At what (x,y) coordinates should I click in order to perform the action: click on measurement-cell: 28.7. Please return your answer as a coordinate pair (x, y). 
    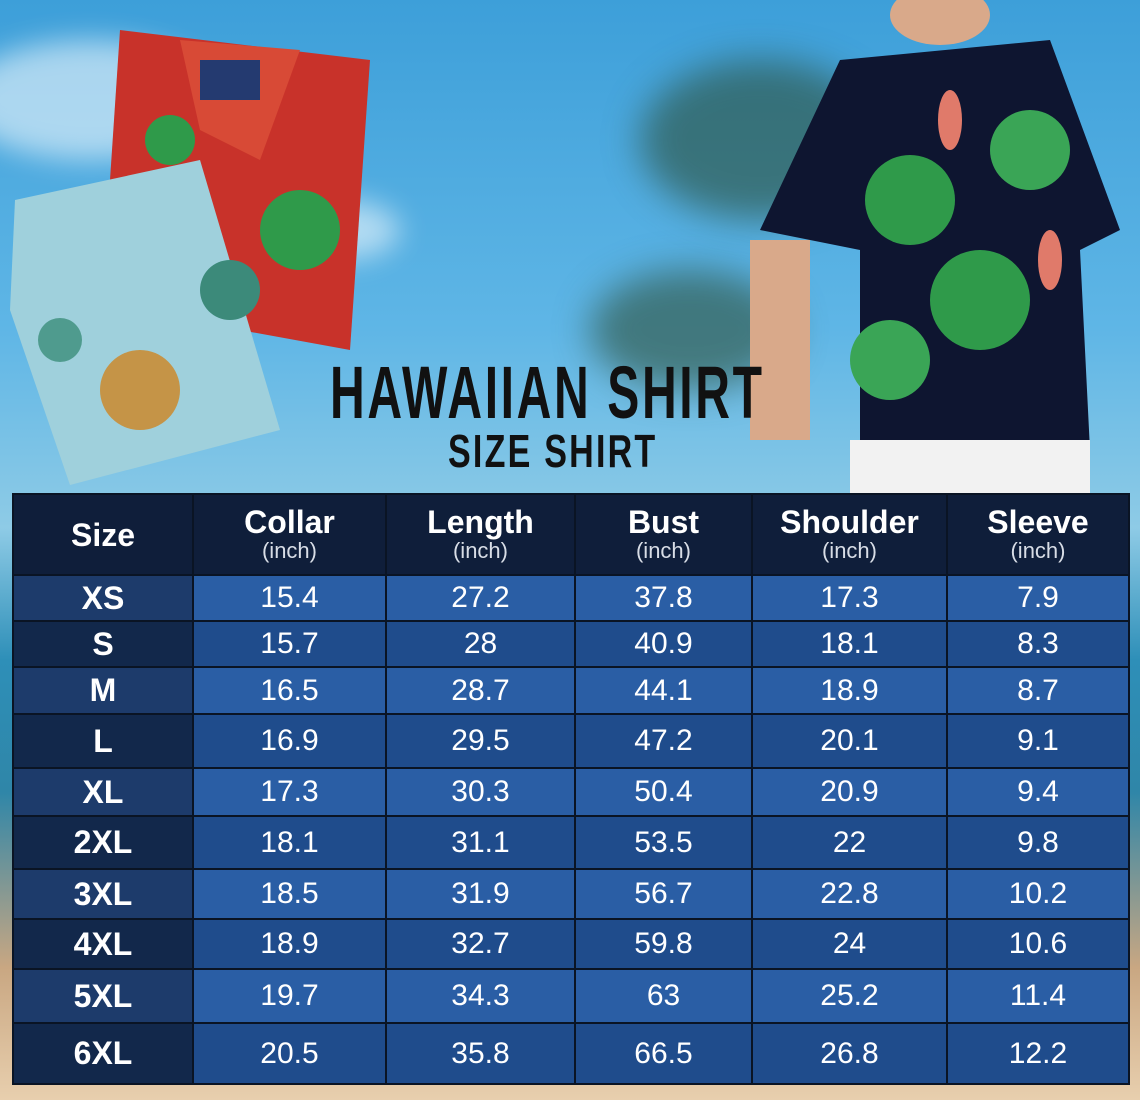
    Looking at the image, I should click on (480, 690).